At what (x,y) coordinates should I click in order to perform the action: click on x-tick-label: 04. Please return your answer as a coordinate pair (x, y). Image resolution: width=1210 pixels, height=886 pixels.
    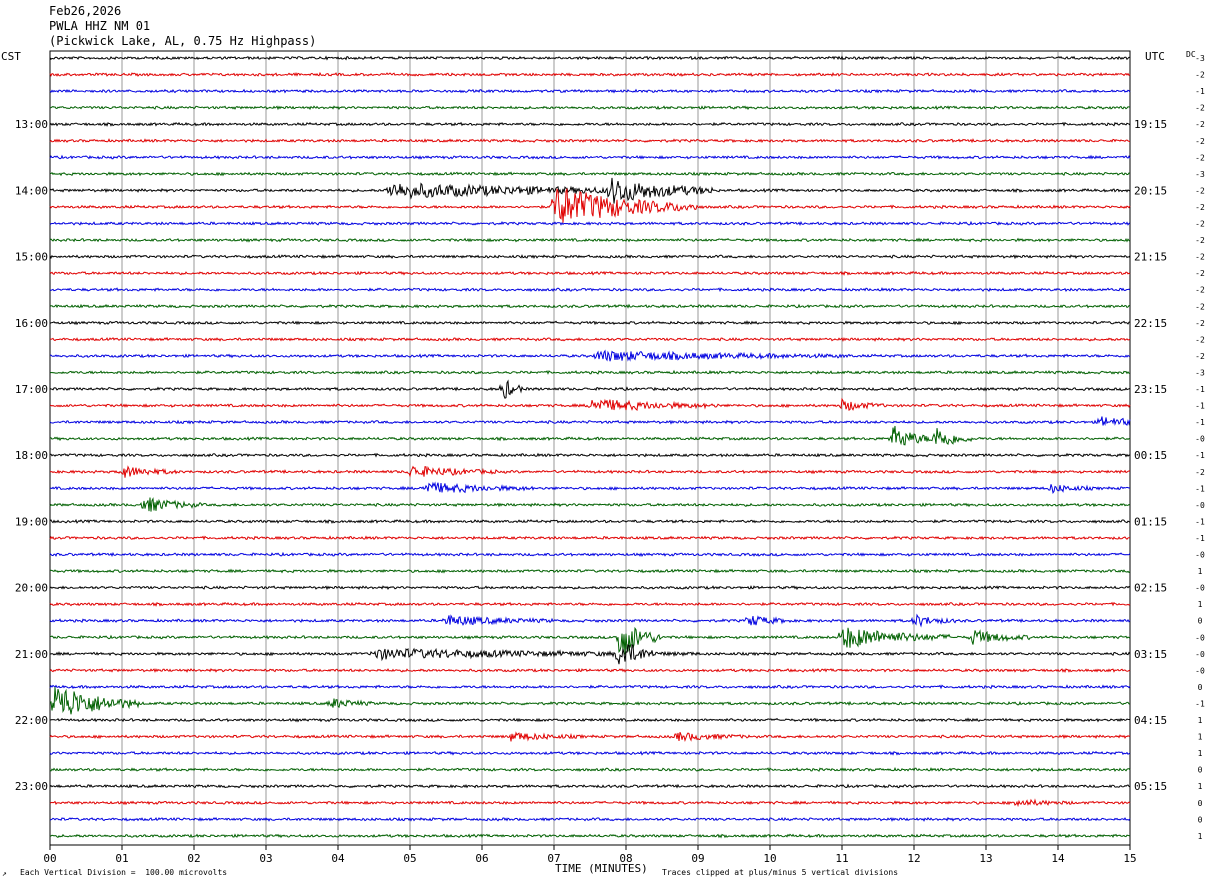
    Looking at the image, I should click on (338, 858).